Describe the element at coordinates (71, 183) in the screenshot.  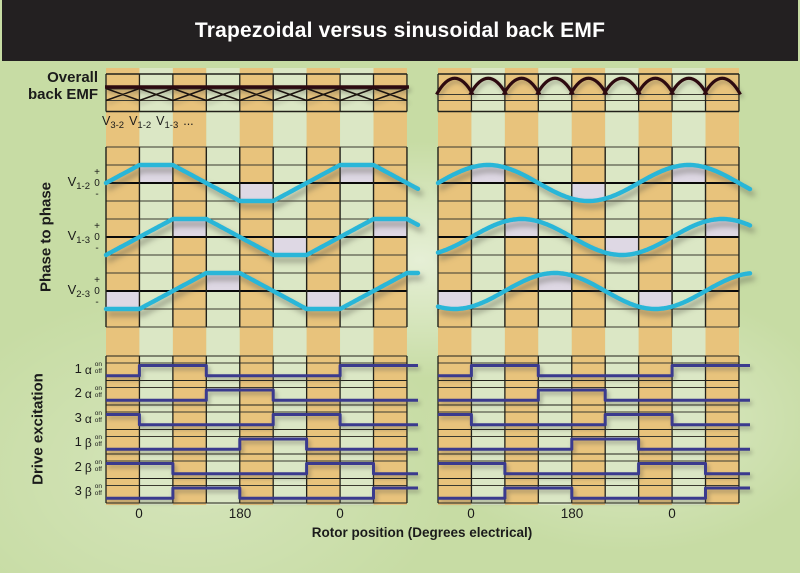
I see `phase-row-label-v1-2: V1-2 +0-` at that location.